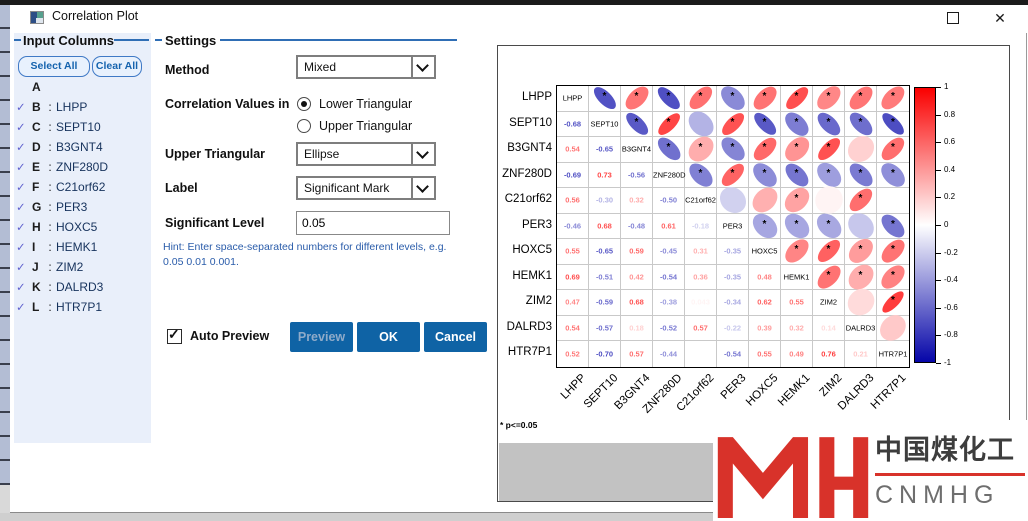 This screenshot has width=1028, height=521. What do you see at coordinates (733, 303) in the screenshot?
I see `matrix-cell-ZIM2-PER3: -0.34` at bounding box center [733, 303].